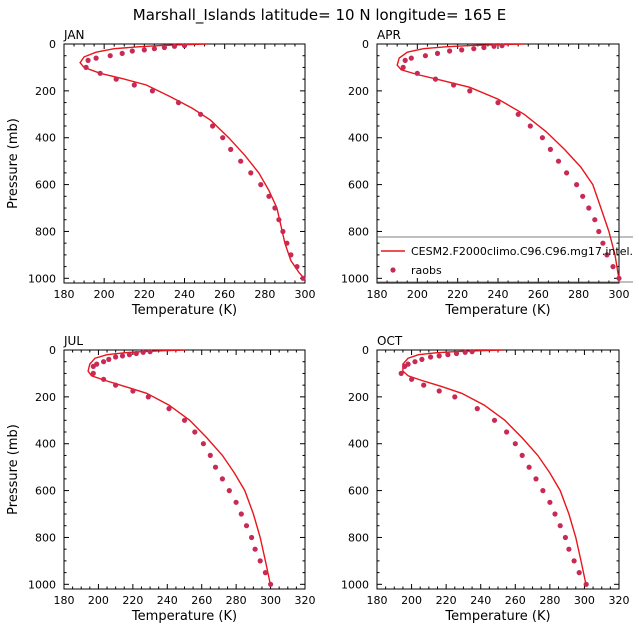 This screenshot has height=639, width=639. Describe the element at coordinates (426, 270) in the screenshot. I see `legend-label-raobs: raobs` at that location.